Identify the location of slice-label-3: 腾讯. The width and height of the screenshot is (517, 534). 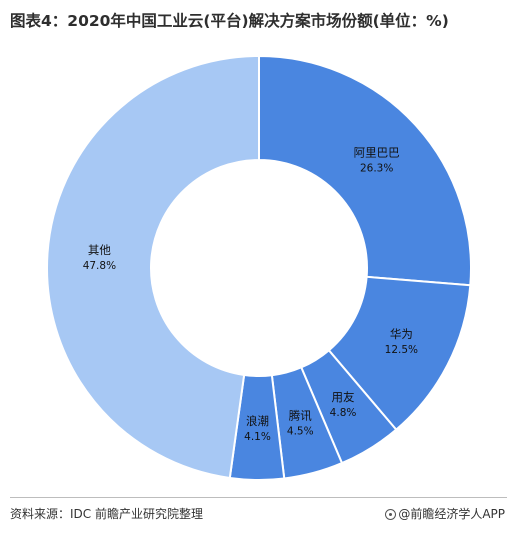
(300, 416).